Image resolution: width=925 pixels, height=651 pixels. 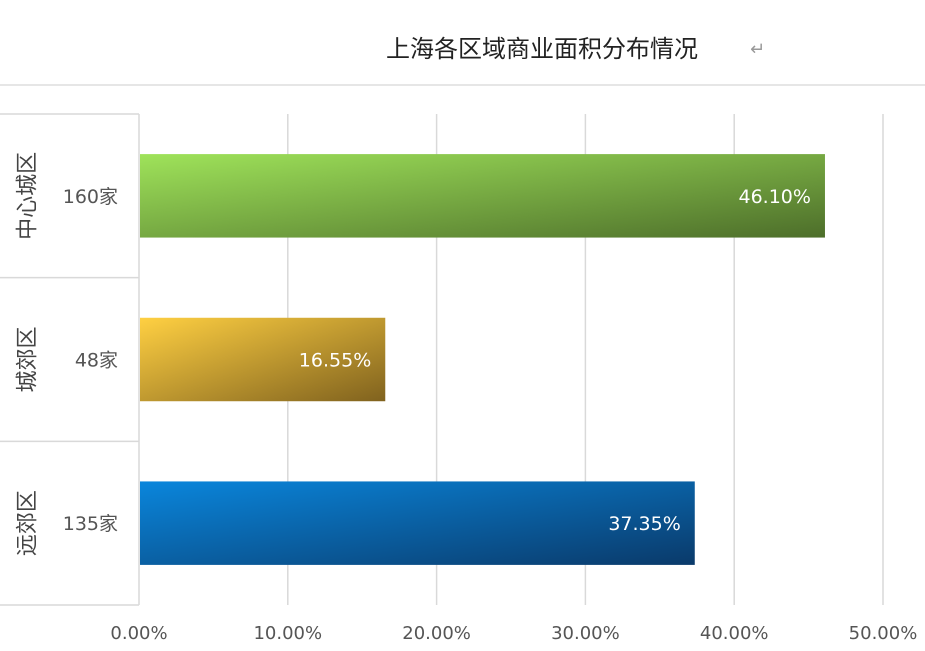 I want to click on chart-title: 上海各区域商业面积分布情况, so click(x=542, y=49).